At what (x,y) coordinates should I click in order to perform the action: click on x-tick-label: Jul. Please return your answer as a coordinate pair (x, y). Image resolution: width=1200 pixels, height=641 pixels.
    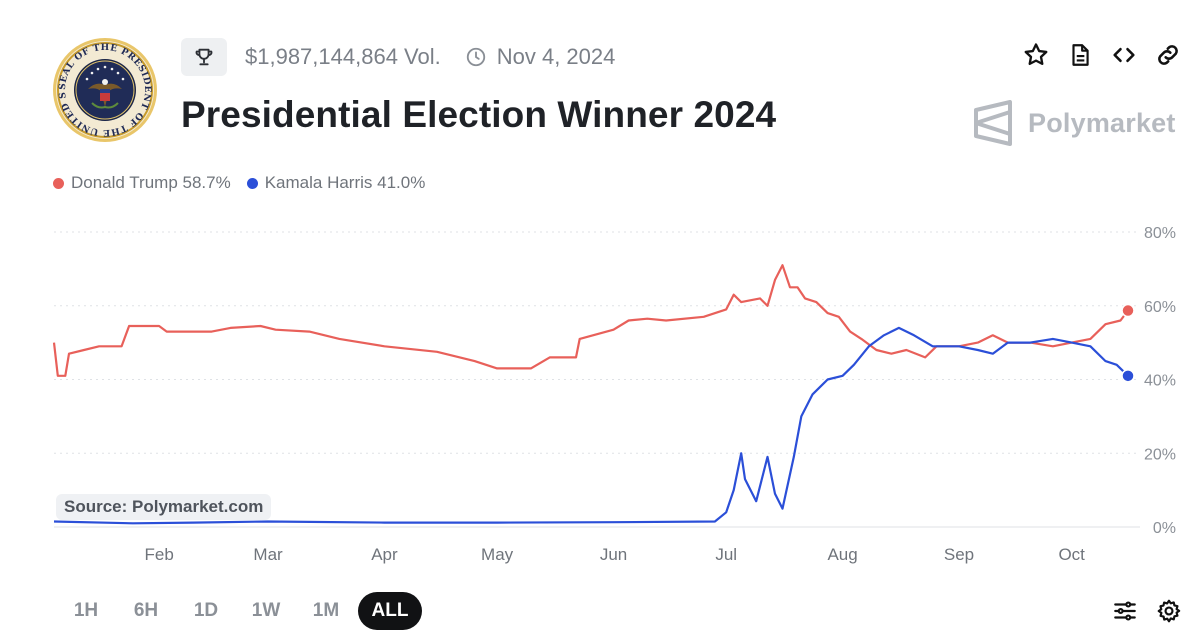
    Looking at the image, I should click on (726, 554).